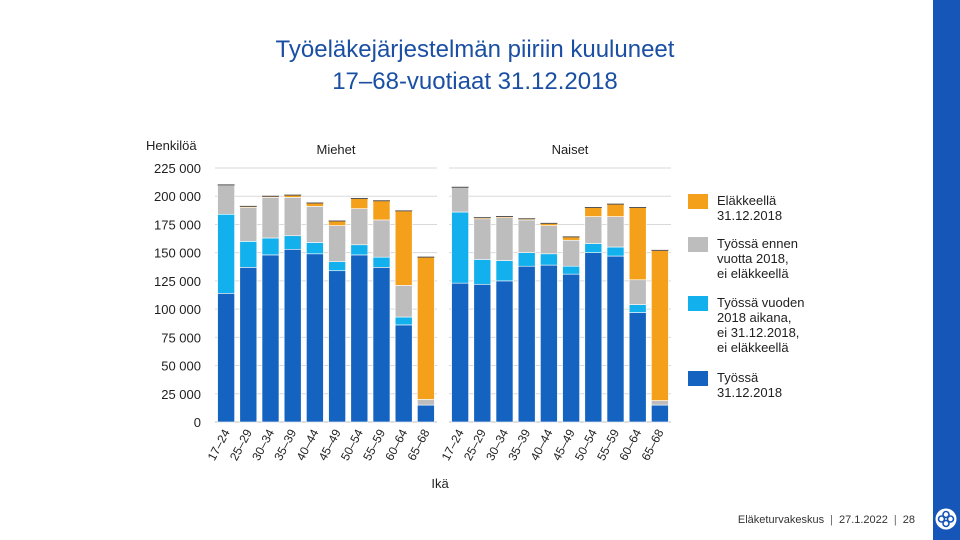 The height and width of the screenshot is (540, 960). I want to click on y-tick-label: 0, so click(197, 422).